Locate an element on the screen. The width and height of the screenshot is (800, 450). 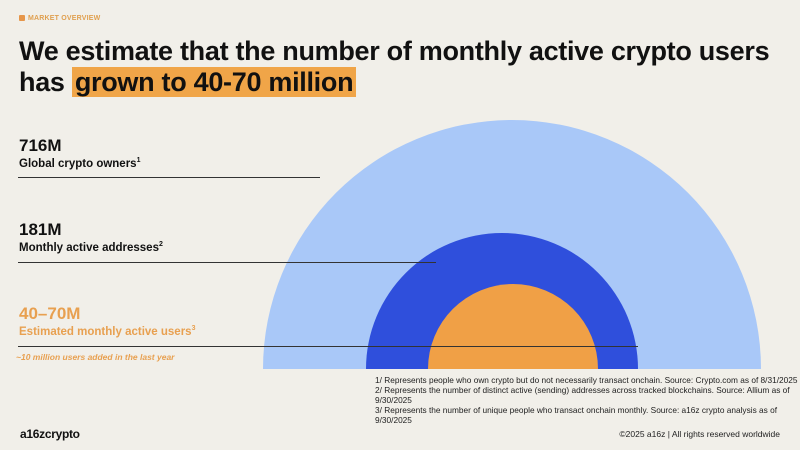
title-highlight: grown to 40-70 million is located at coordinates (214, 82).